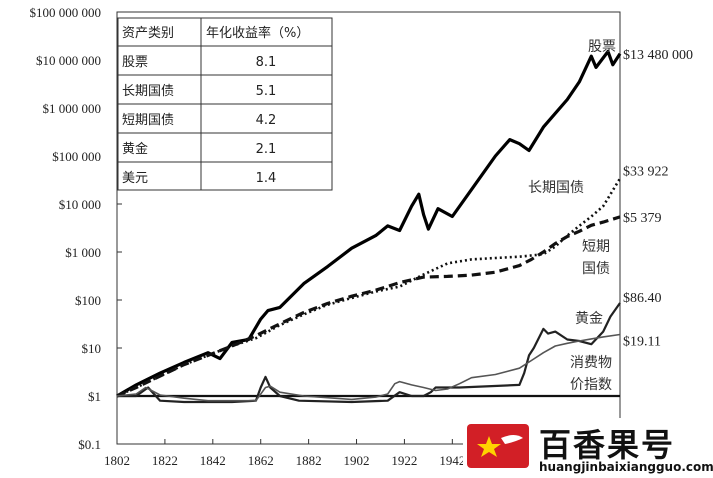 Image resolution: width=713 pixels, height=478 pixels. Describe the element at coordinates (148, 91) in the screenshot. I see `table-cell: 长期国债` at that location.